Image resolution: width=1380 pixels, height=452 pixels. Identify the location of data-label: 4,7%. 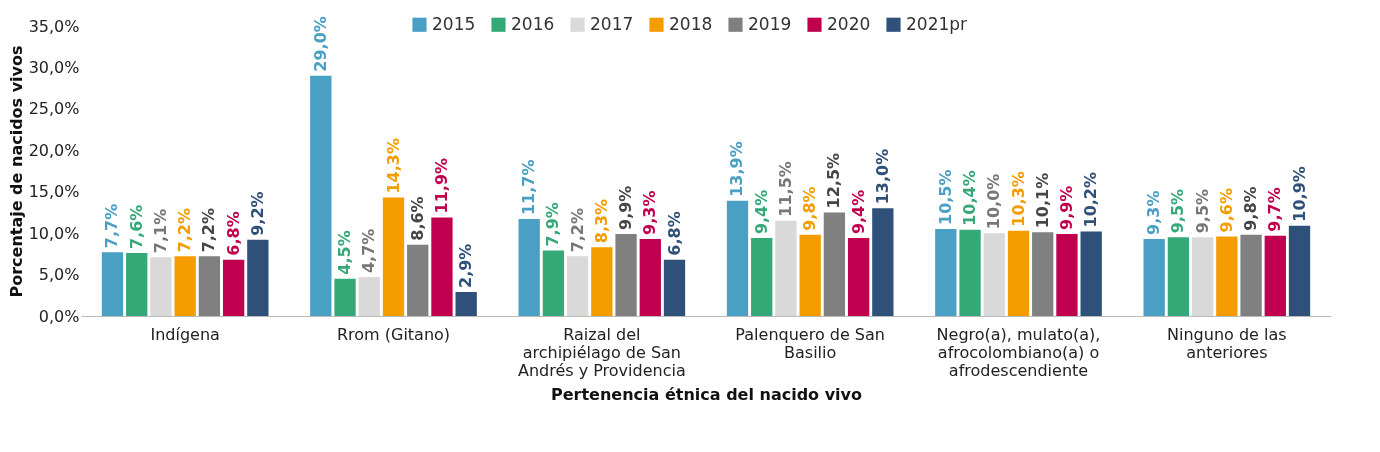
(369, 251).